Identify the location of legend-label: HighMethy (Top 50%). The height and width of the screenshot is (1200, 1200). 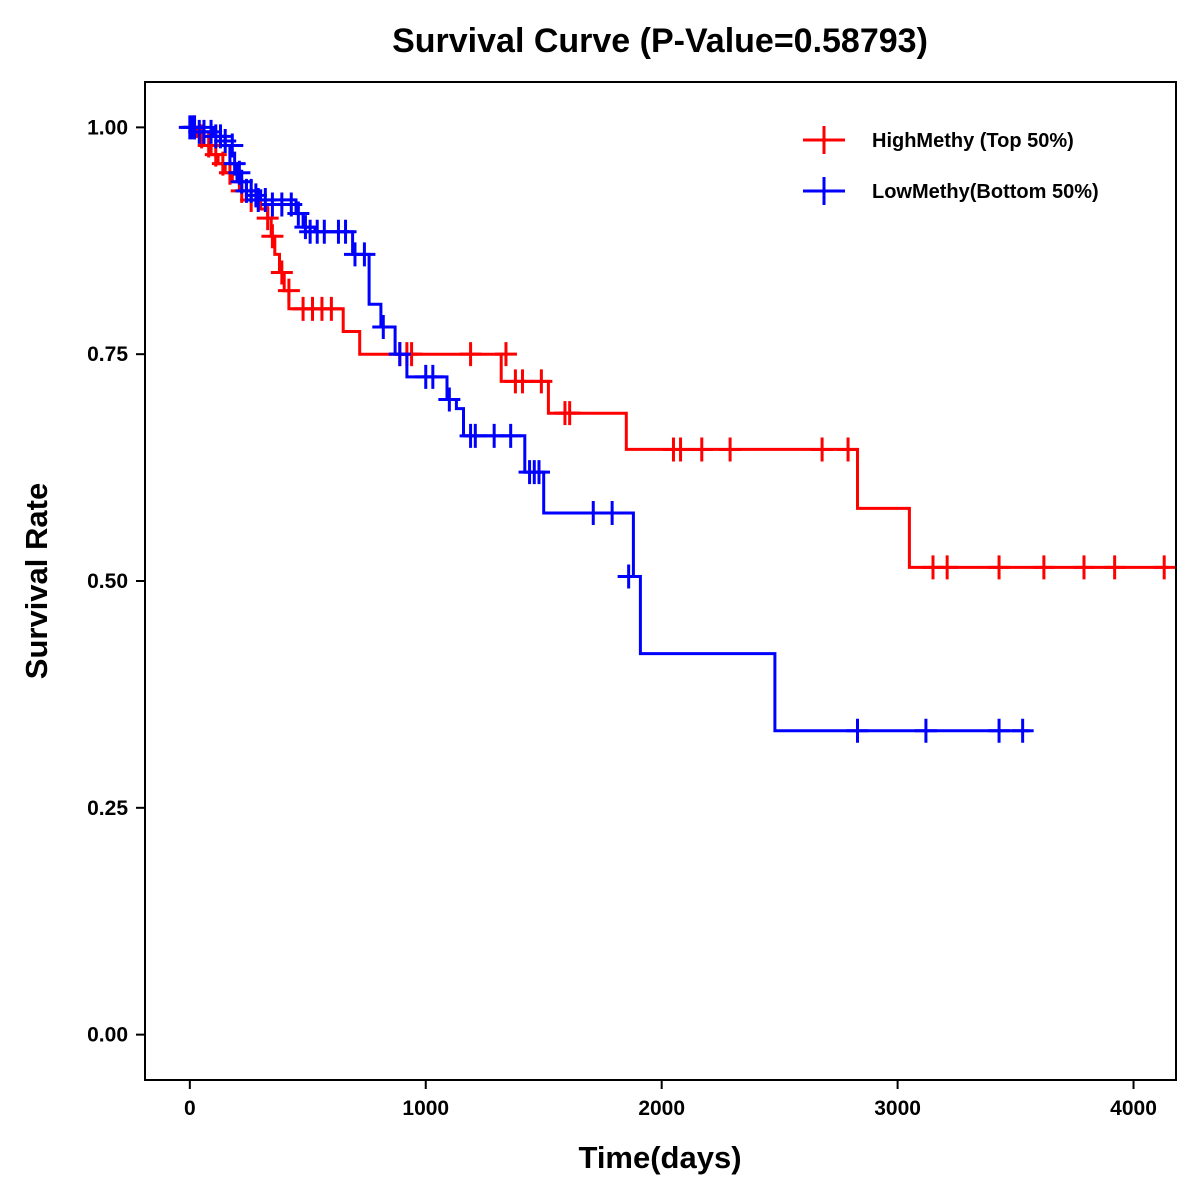
(973, 141).